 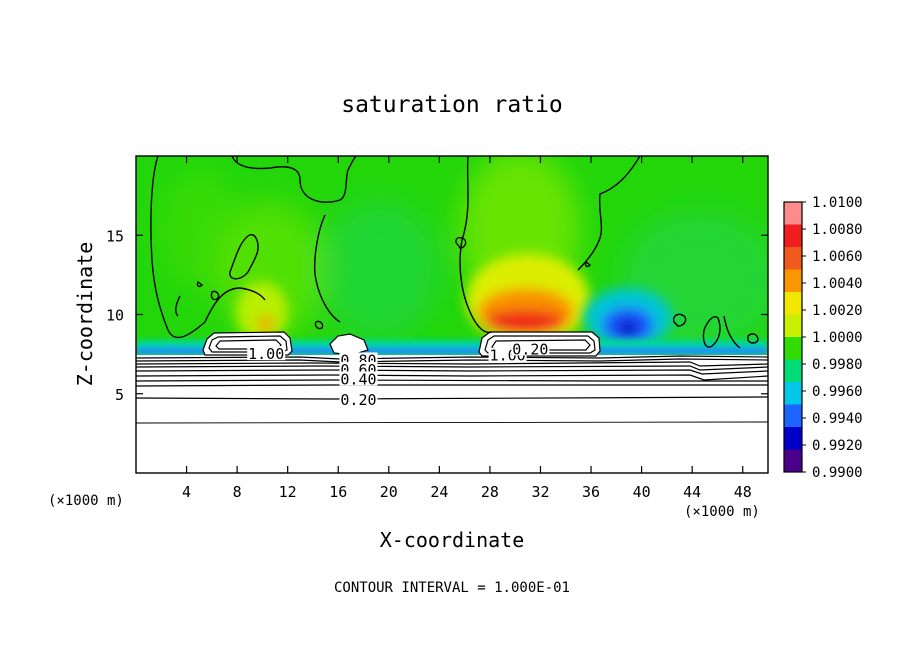 I want to click on colorbar-label: 1.0000, so click(x=837, y=338).